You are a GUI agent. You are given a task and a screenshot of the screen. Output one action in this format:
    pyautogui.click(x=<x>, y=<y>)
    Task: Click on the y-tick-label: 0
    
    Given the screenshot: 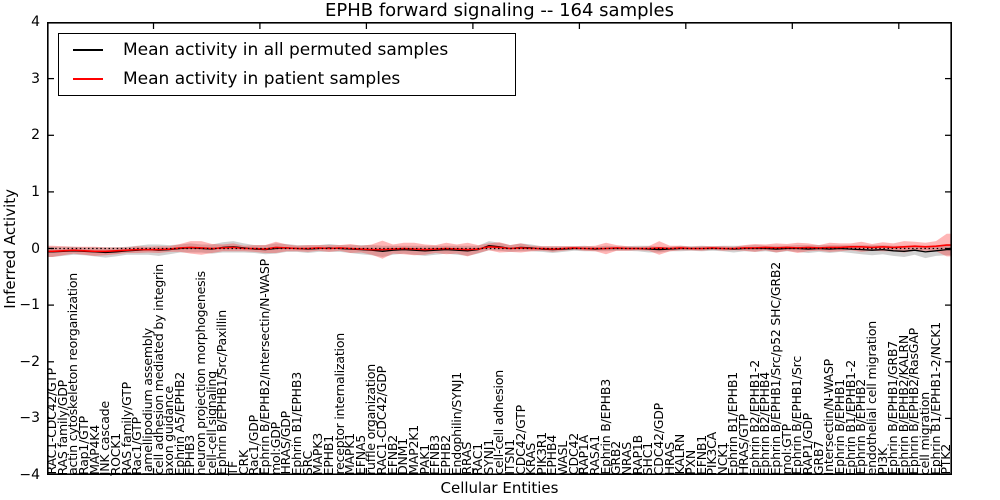 What is the action you would take?
    pyautogui.click(x=35, y=248)
    